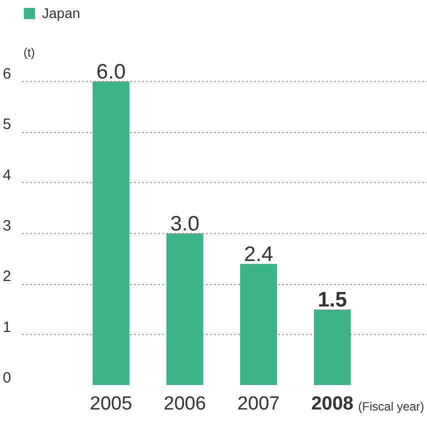  What do you see at coordinates (7, 327) in the screenshot?
I see `y-tick-label: 1` at bounding box center [7, 327].